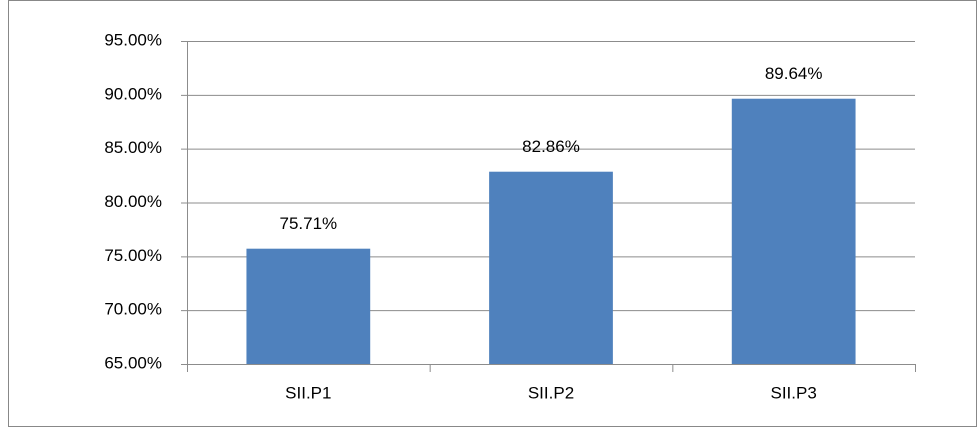 The image size is (979, 428). Describe the element at coordinates (133, 201) in the screenshot. I see `y-tick-label: 80.00%` at that location.